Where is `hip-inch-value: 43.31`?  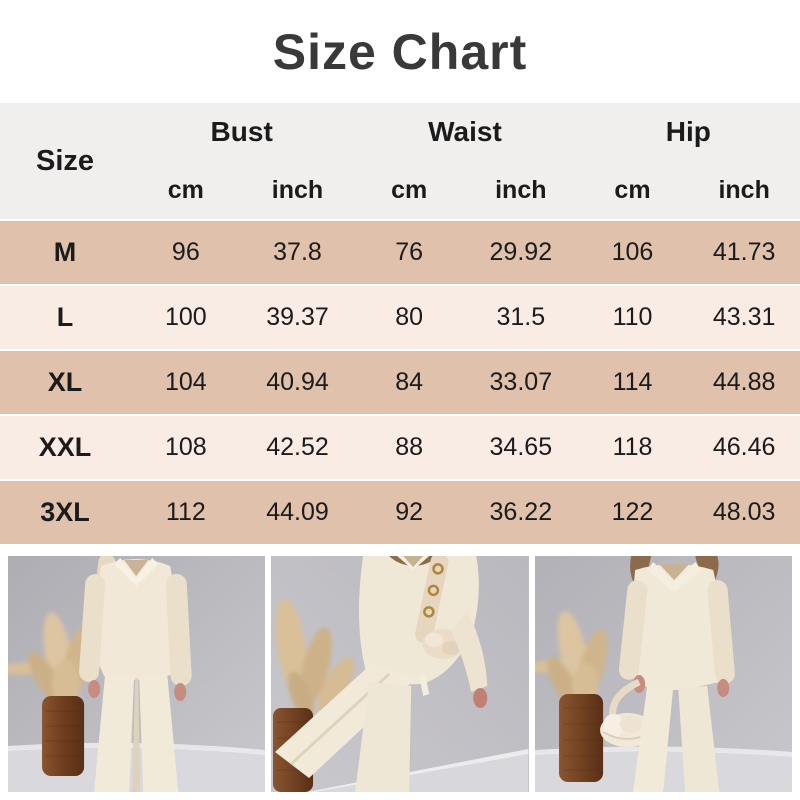 hip-inch-value: 43.31 is located at coordinates (744, 317).